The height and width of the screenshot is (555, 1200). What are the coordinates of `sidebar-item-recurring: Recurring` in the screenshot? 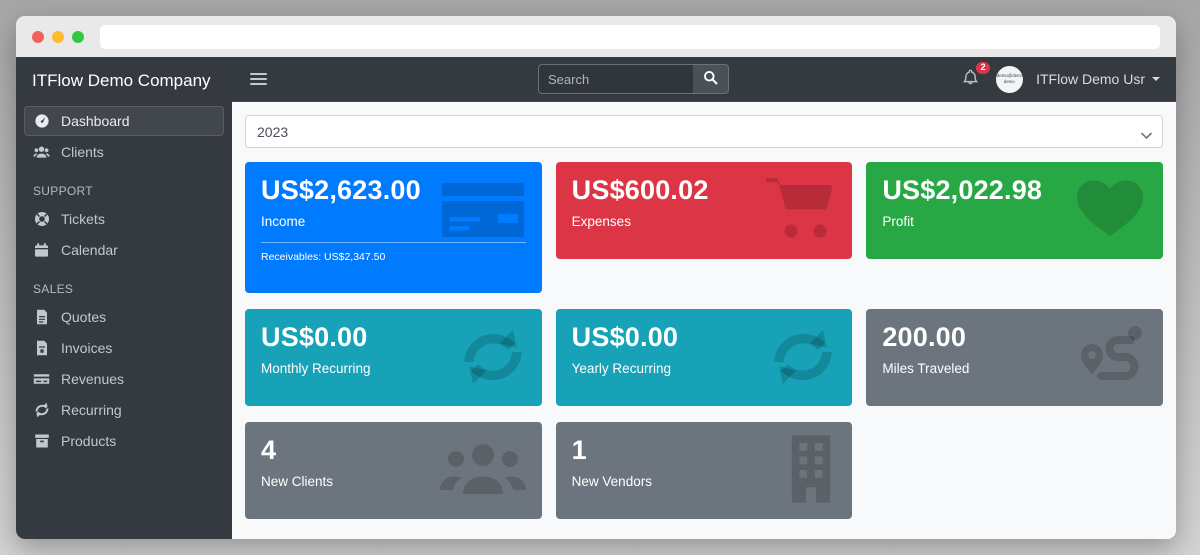 It's located at (124, 410).